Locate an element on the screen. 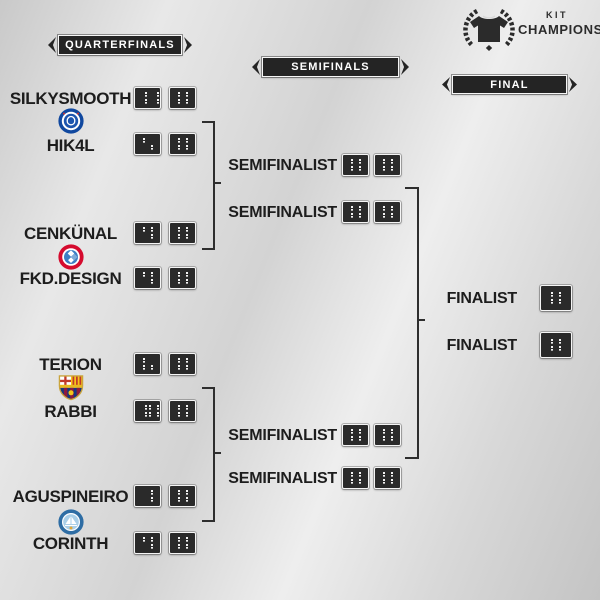  bracket-connector-top-left is located at coordinates (208, 185).